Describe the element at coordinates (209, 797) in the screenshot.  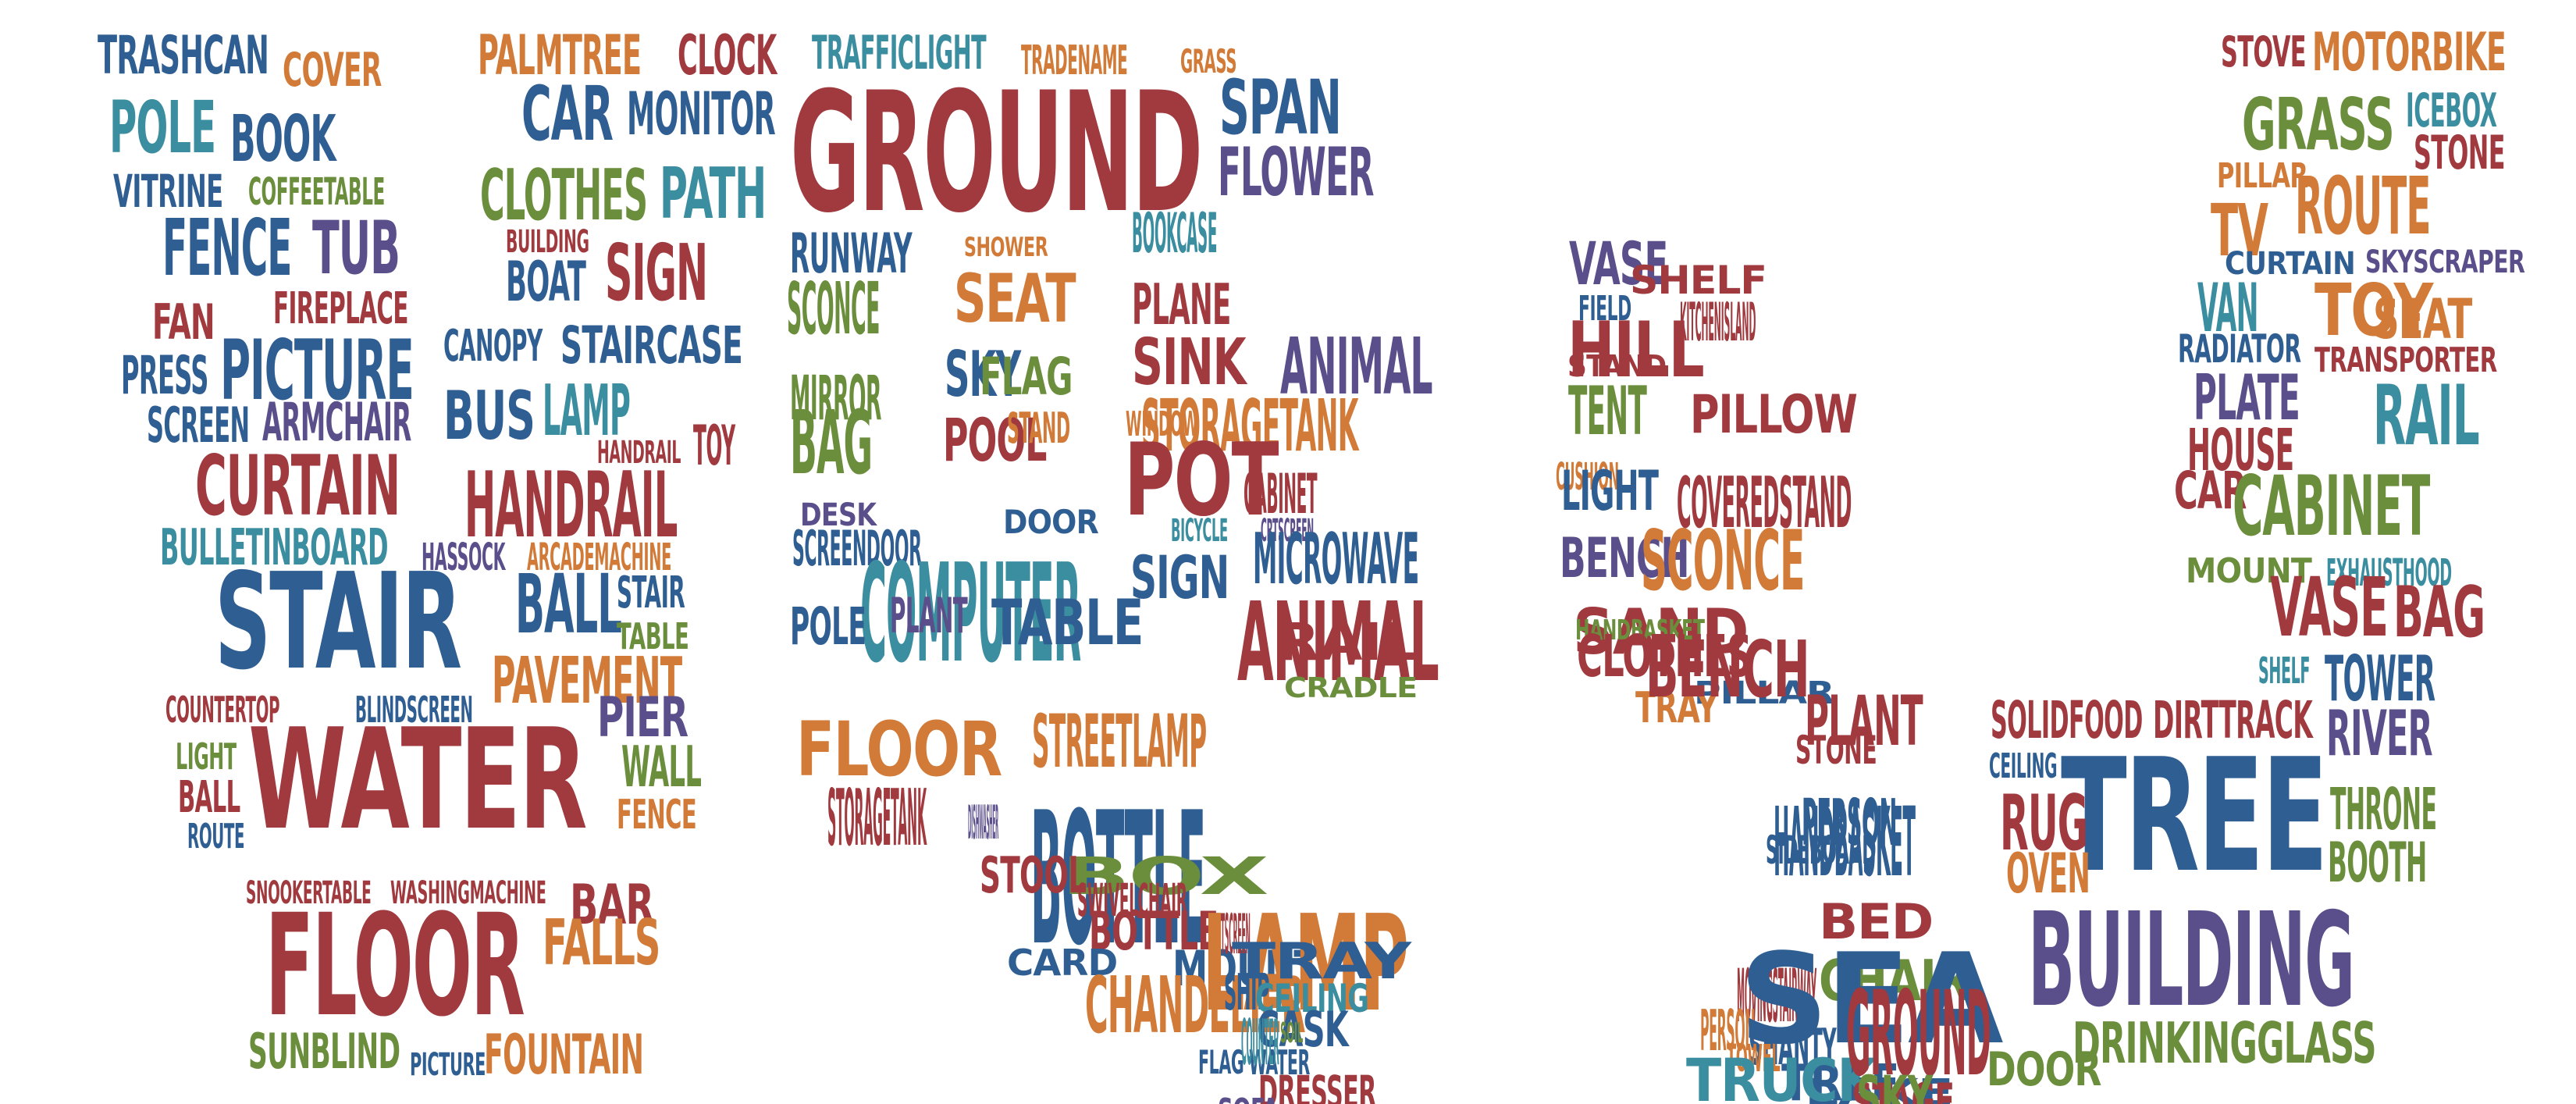
I see `cloud-word: BALL` at that location.